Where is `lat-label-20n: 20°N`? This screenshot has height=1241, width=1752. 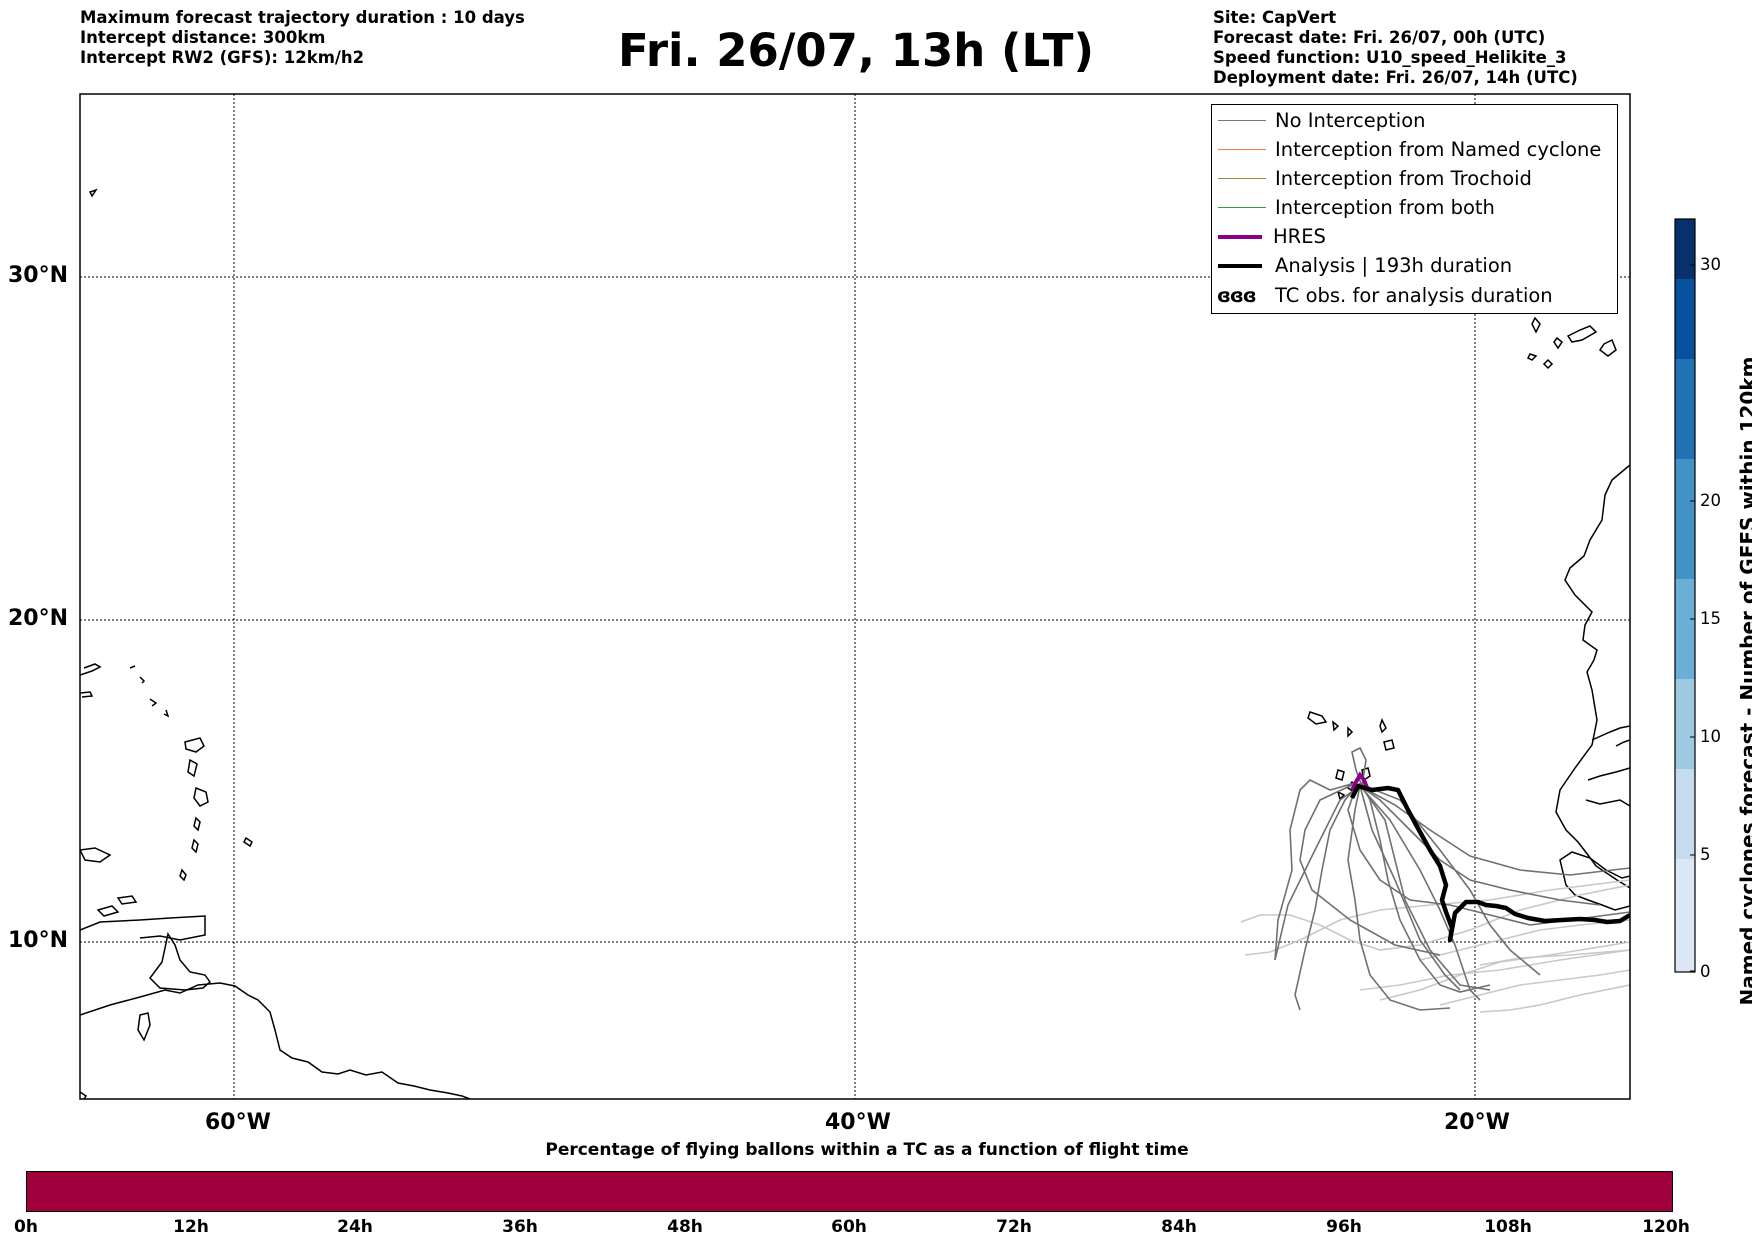 lat-label-20n: 20°N is located at coordinates (38, 618).